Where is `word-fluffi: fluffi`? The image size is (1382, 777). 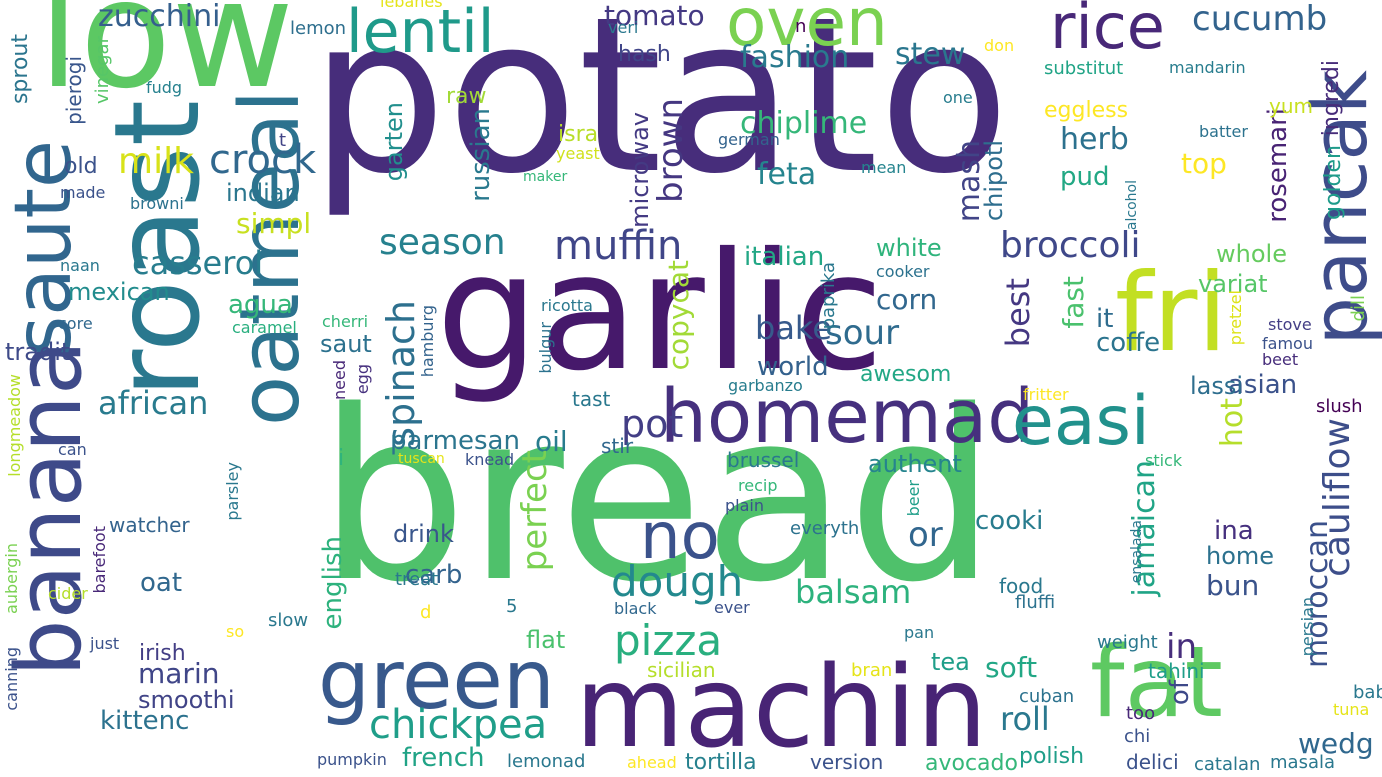
word-fluffi: fluffi is located at coordinates (1035, 602).